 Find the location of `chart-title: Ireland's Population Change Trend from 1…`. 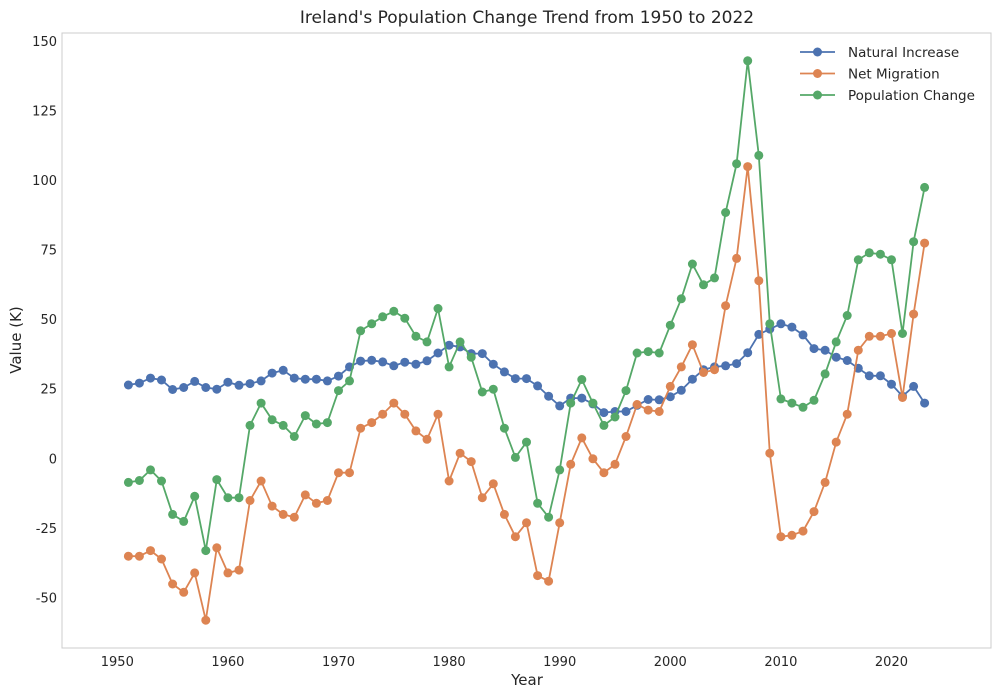

chart-title: Ireland's Population Change Trend from 1… is located at coordinates (527, 18).